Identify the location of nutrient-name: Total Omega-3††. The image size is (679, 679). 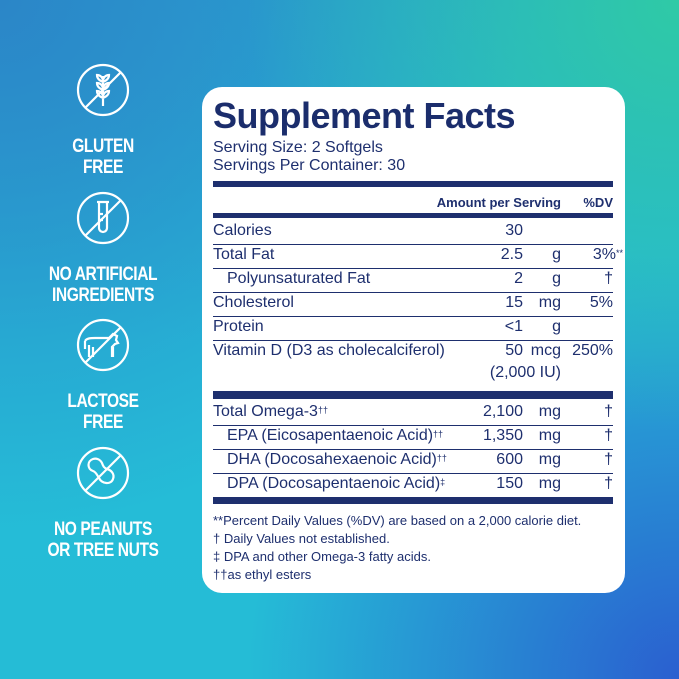
(270, 412).